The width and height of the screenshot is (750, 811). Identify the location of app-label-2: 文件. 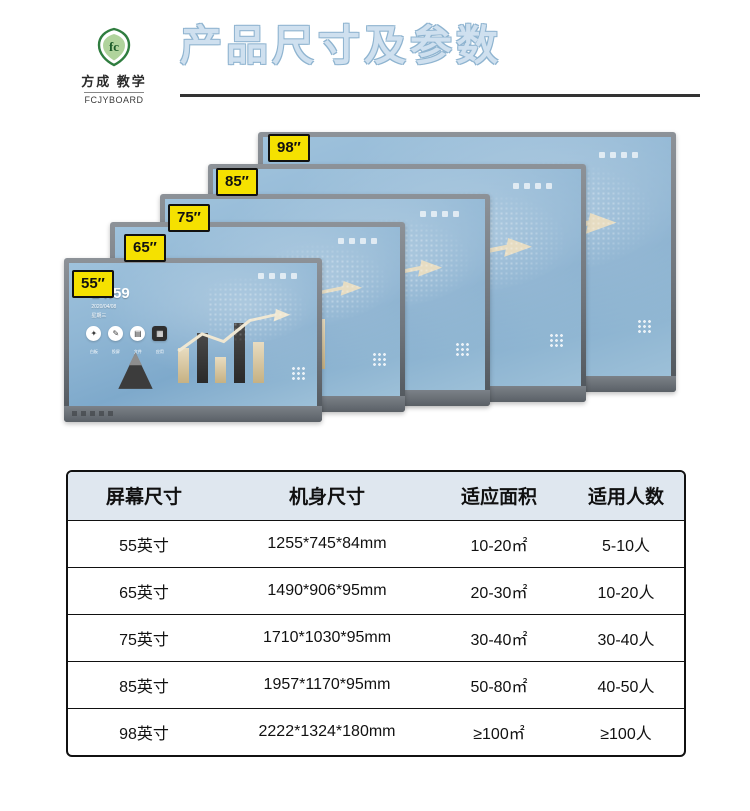
(137, 351).